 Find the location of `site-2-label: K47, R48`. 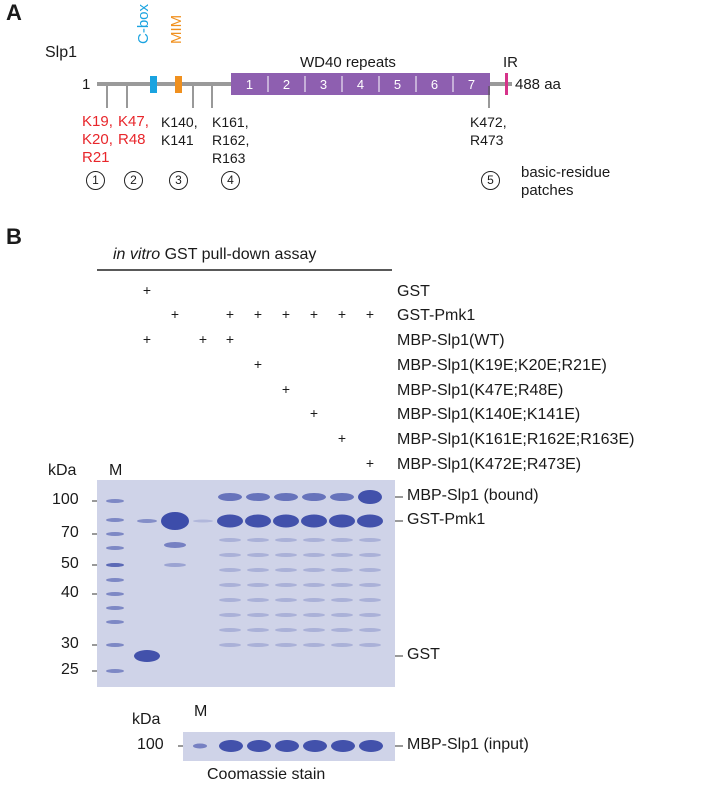

site-2-label: K47, R48 is located at coordinates (133, 130).